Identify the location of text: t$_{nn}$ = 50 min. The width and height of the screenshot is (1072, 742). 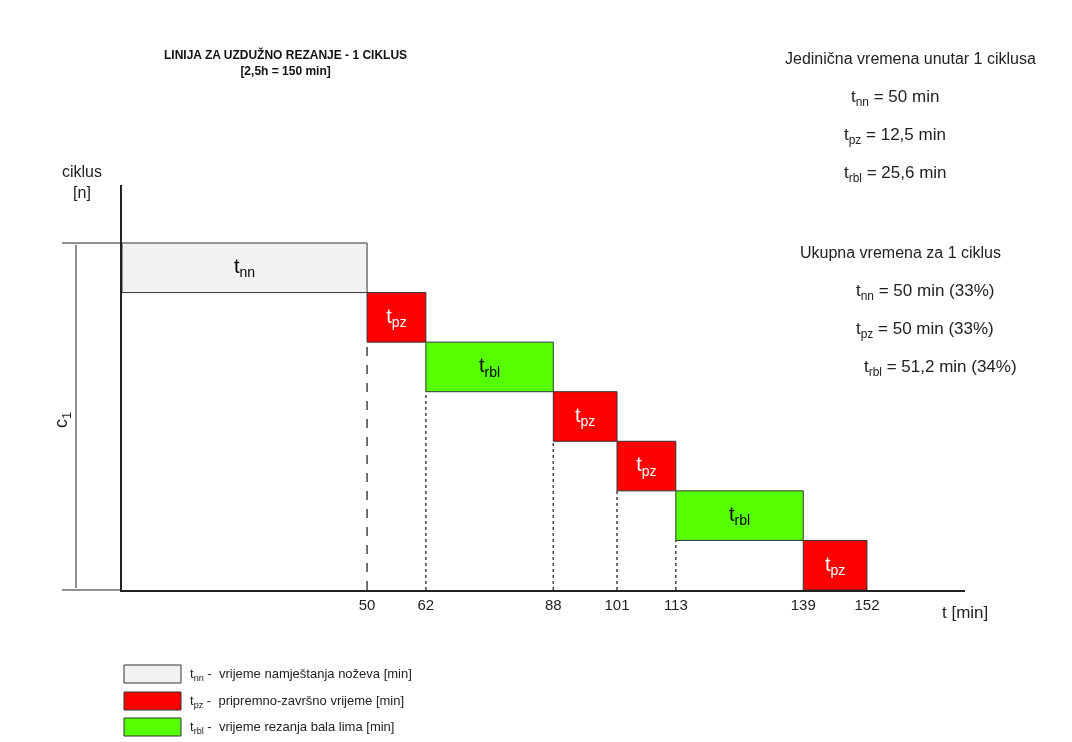
(895, 98).